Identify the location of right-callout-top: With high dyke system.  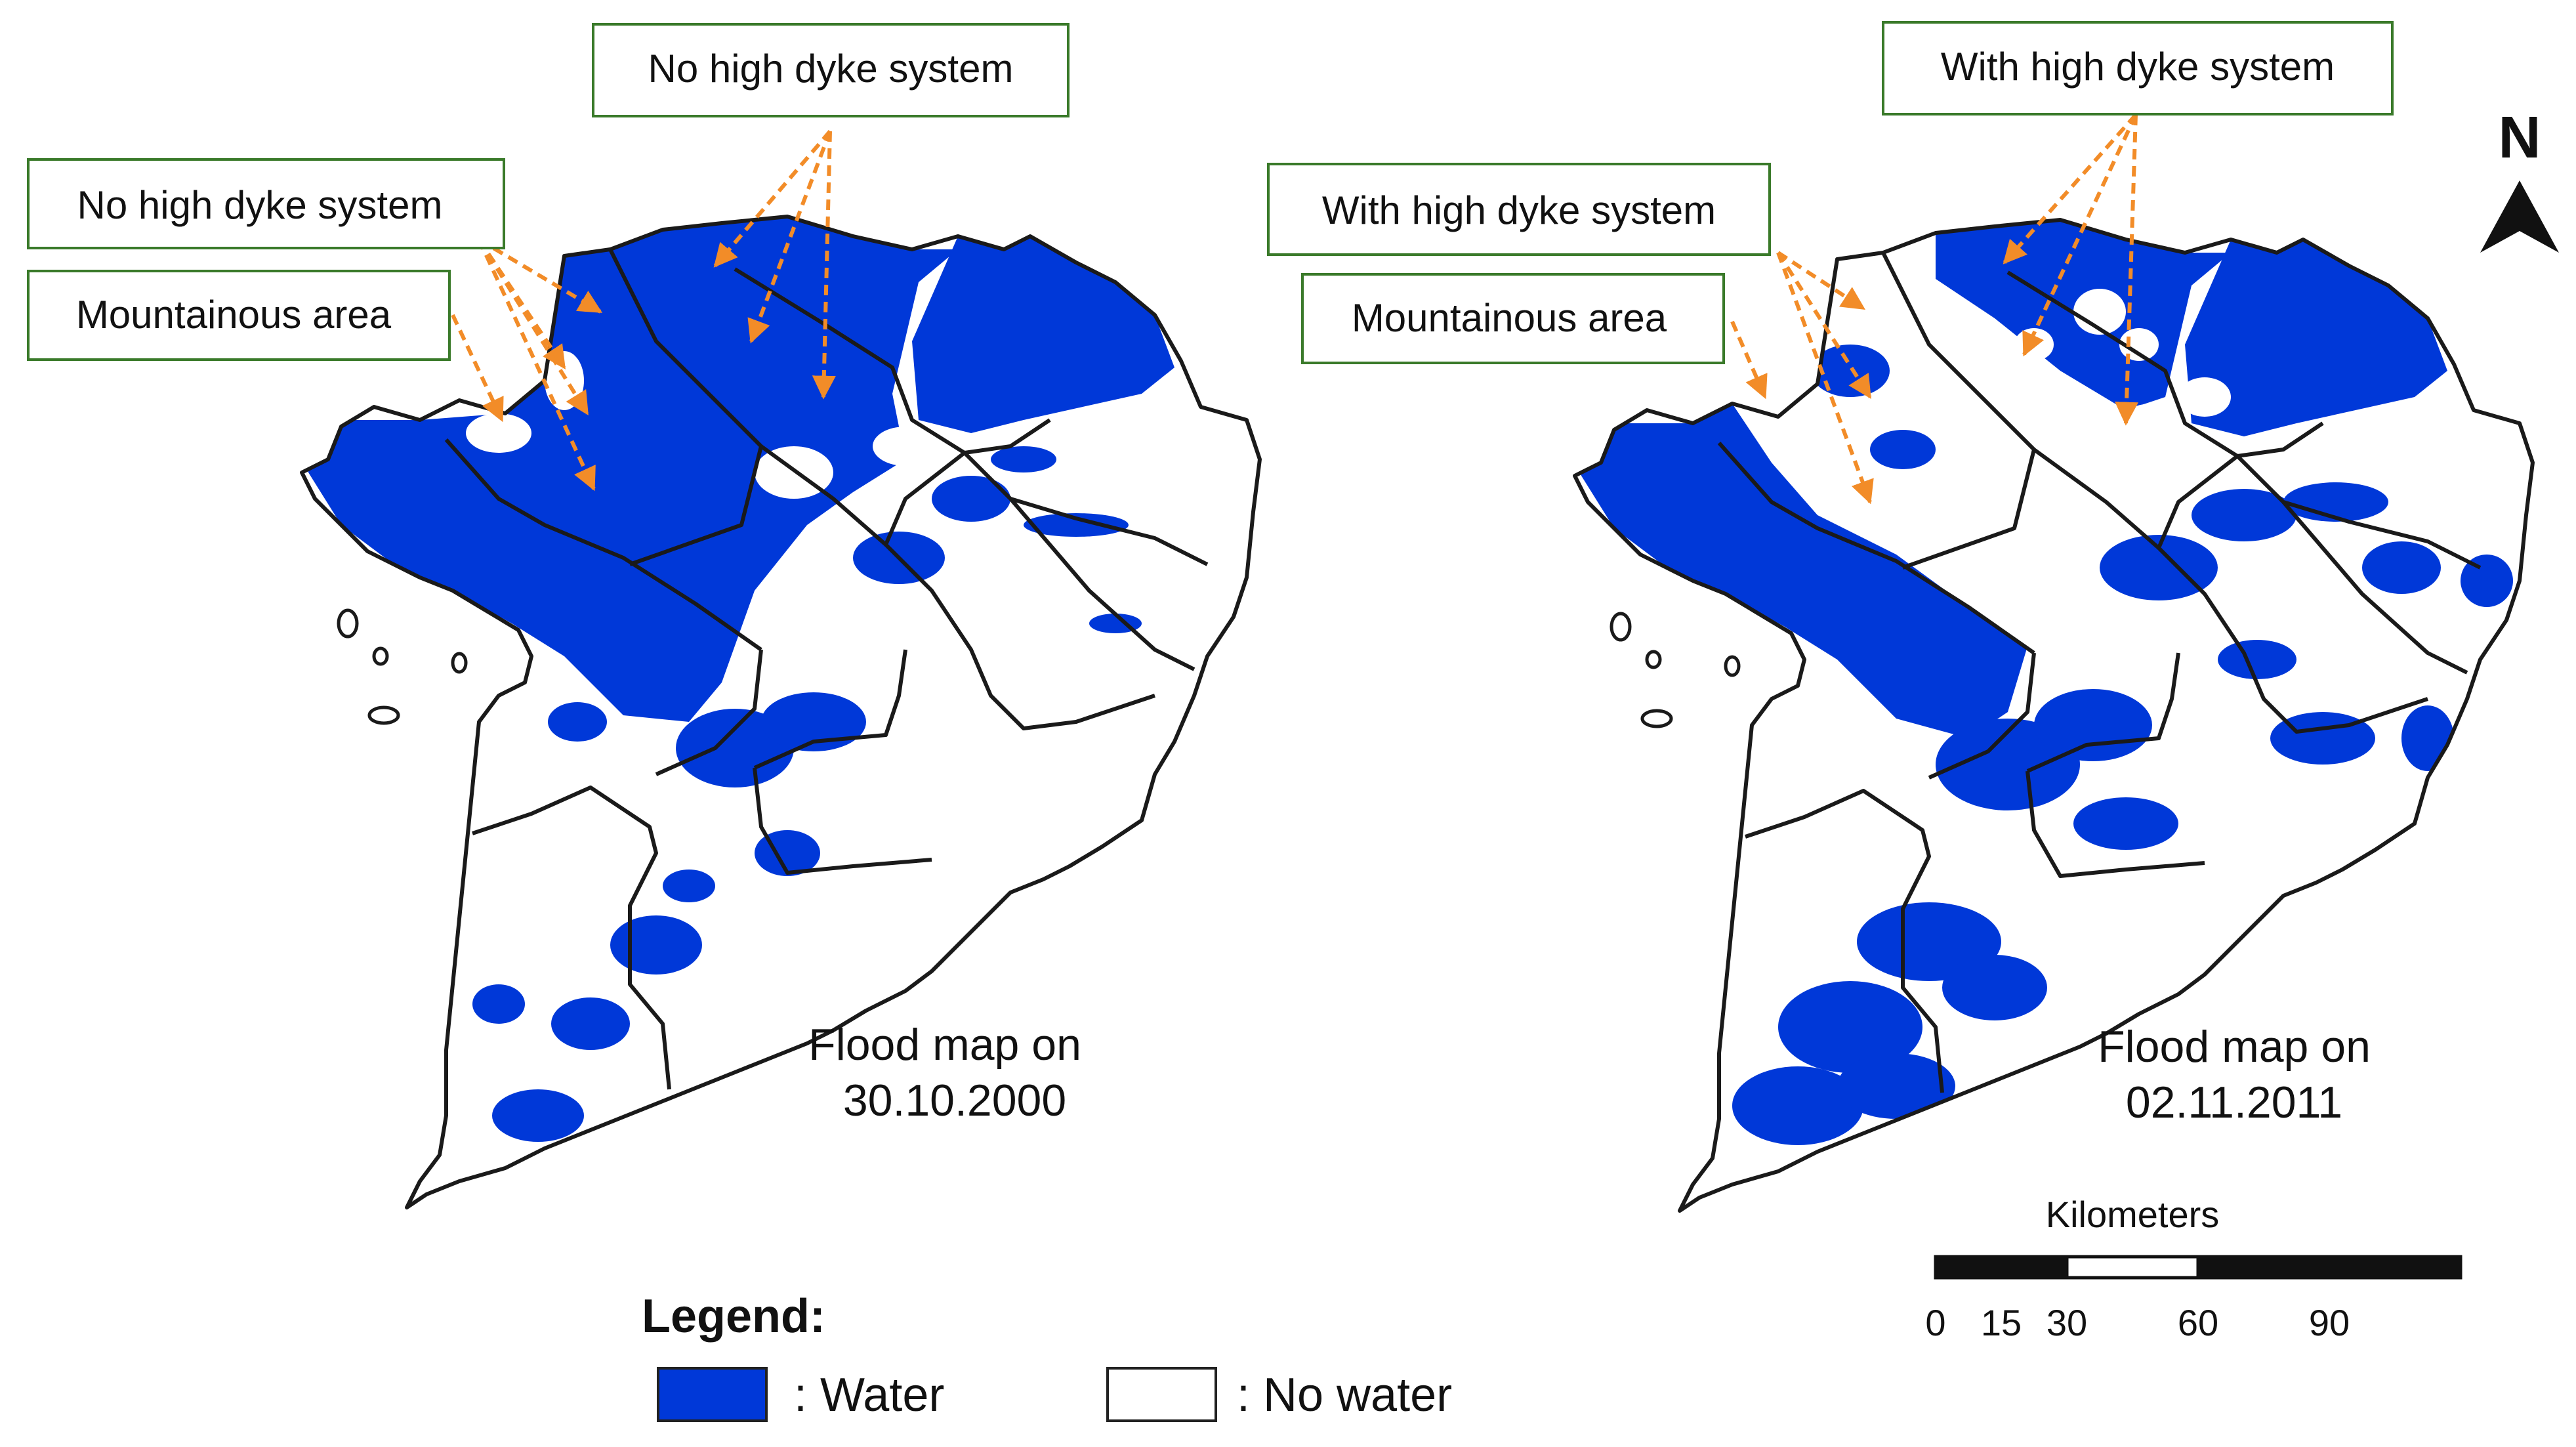
(2138, 68).